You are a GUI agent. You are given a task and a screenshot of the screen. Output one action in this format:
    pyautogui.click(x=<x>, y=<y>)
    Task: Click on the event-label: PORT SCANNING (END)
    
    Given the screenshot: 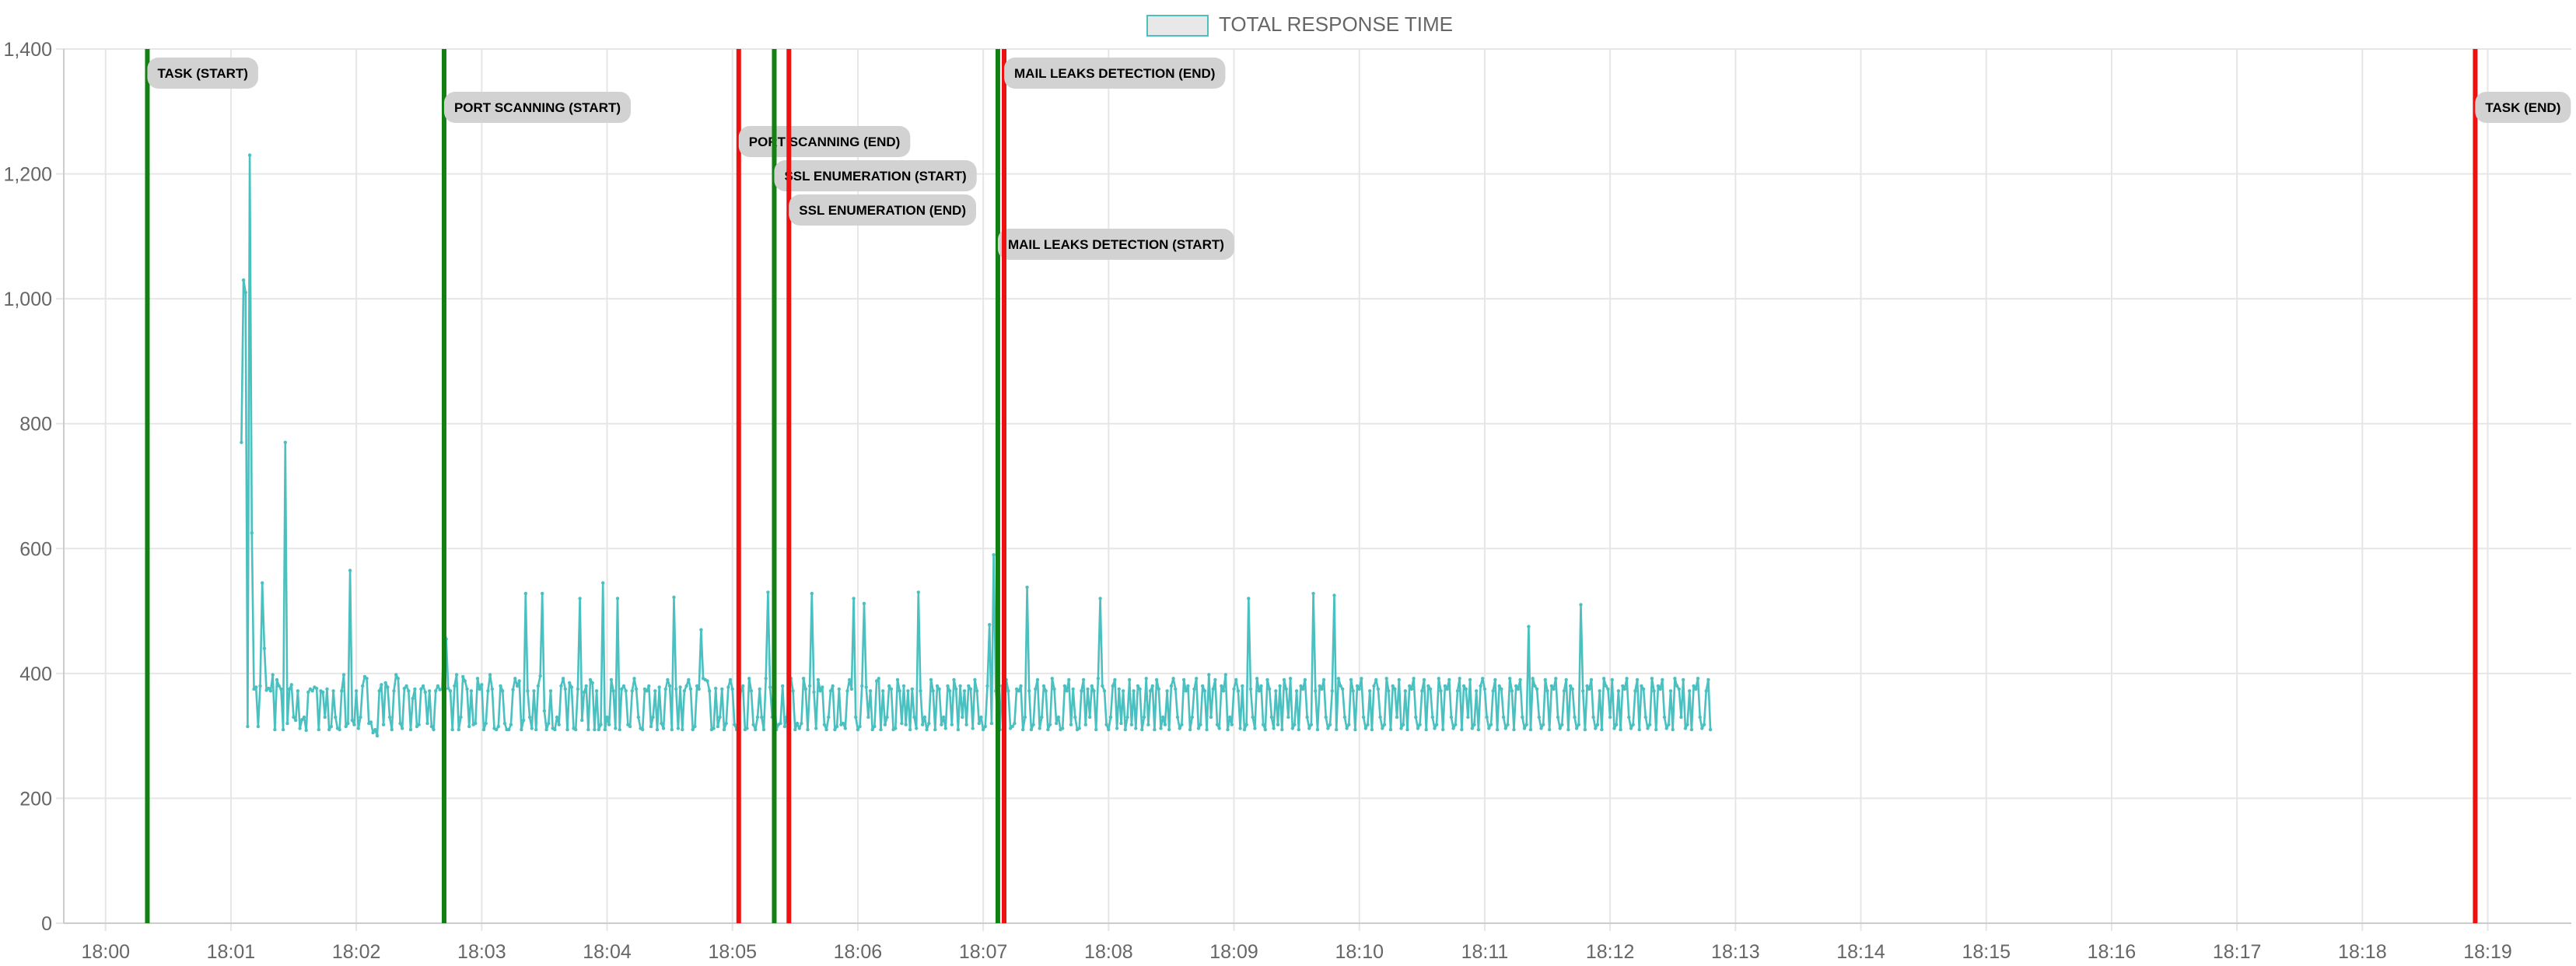 What is the action you would take?
    pyautogui.click(x=825, y=142)
    